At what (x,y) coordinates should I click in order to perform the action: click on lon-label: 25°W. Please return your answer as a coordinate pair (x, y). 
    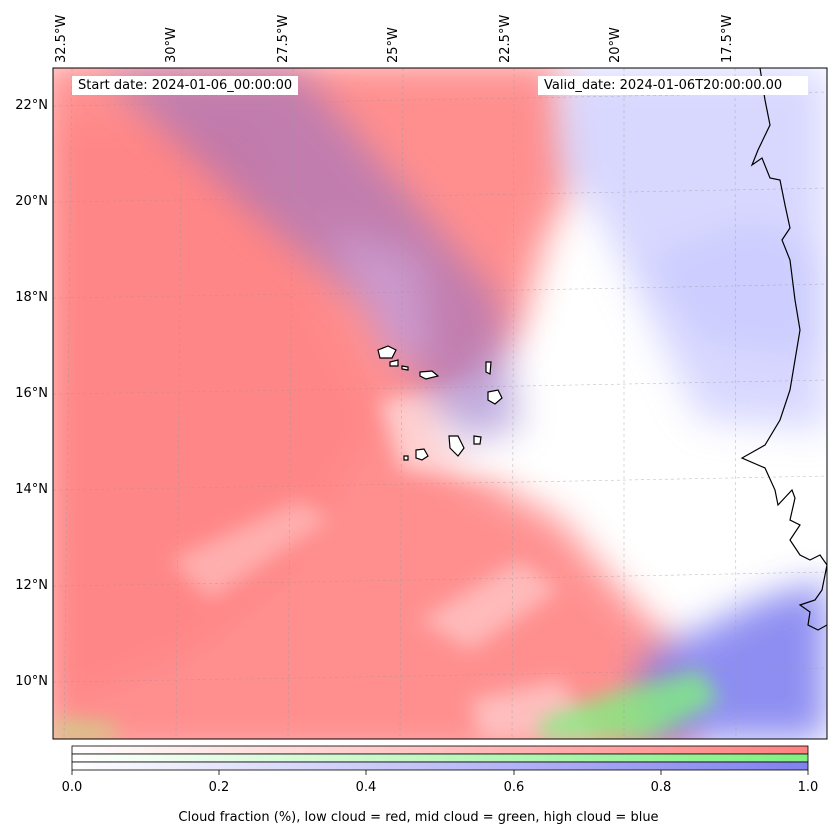
    Looking at the image, I should click on (393, 45).